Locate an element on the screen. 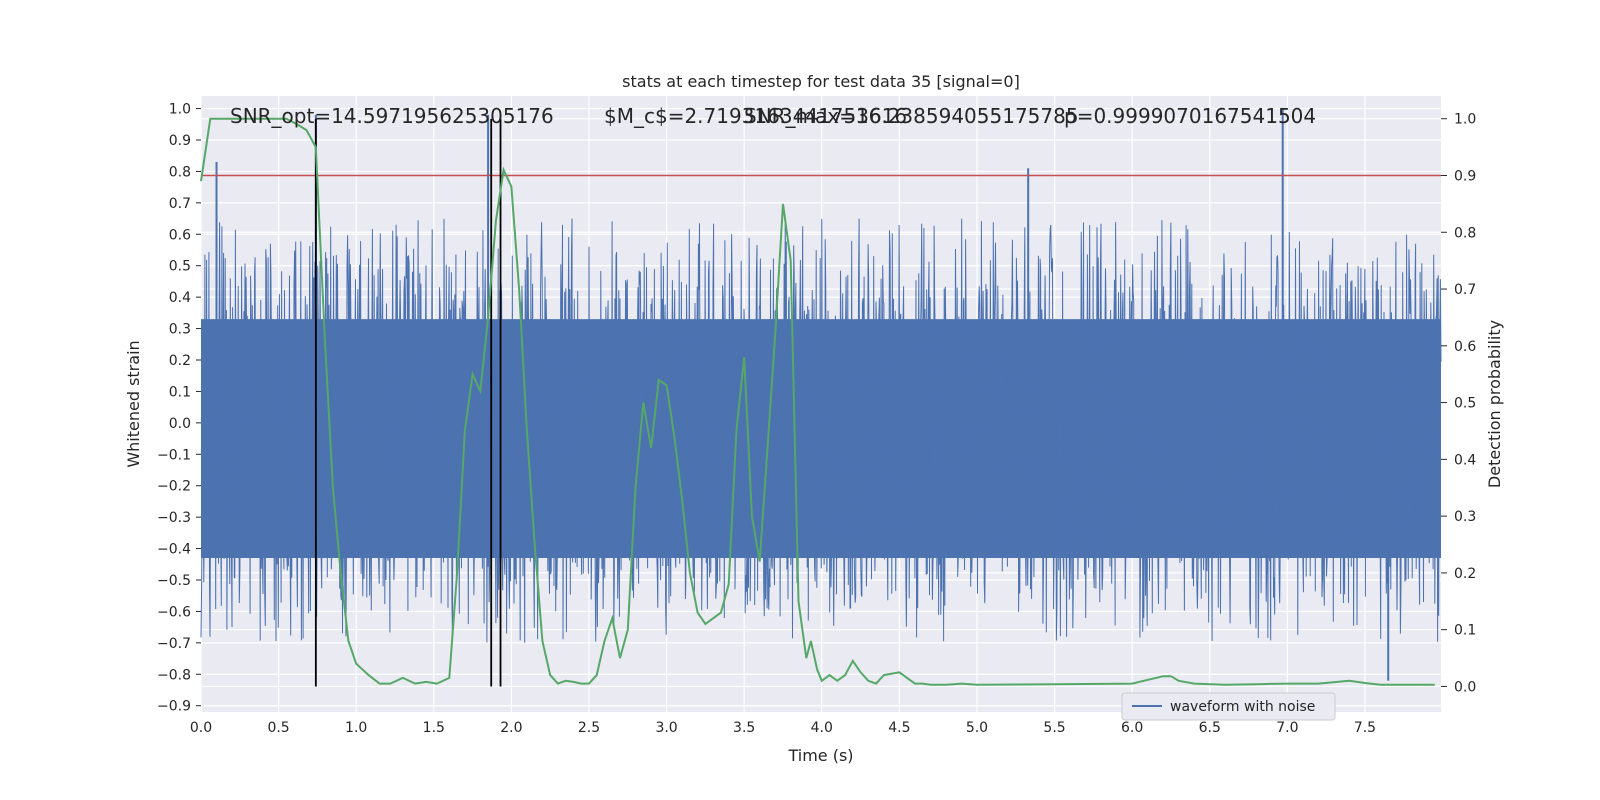  annotation-p: p=0.9999070167541504 is located at coordinates (1190, 116).